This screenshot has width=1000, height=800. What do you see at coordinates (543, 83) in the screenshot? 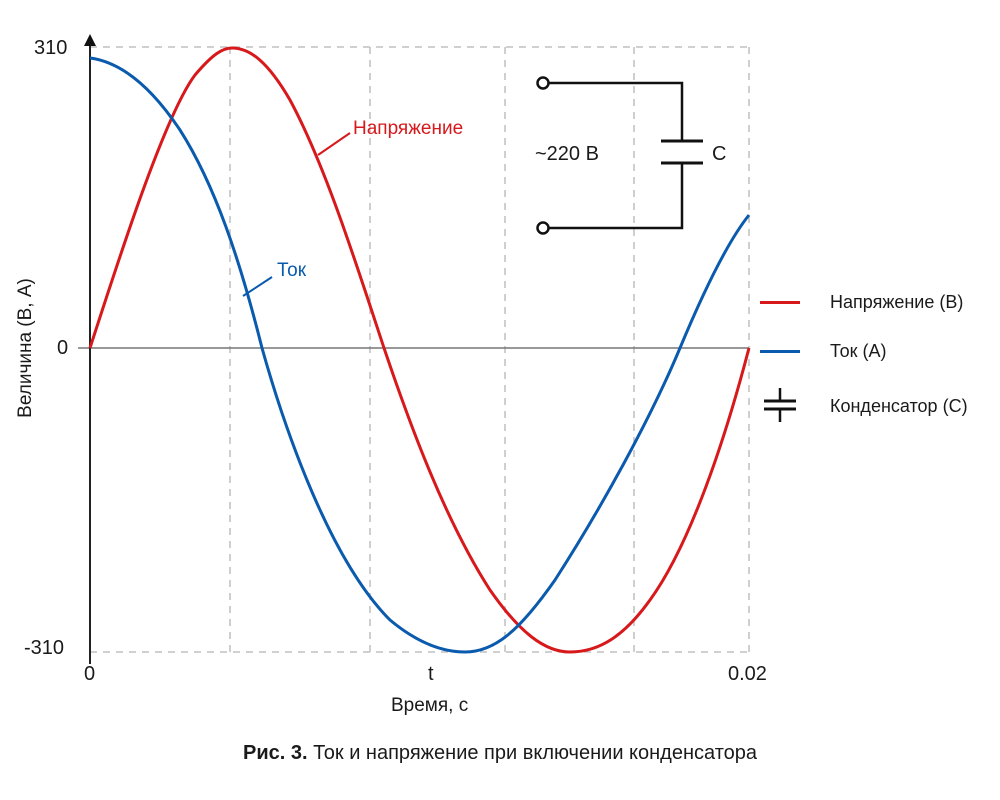
I see `terminal-top-icon` at bounding box center [543, 83].